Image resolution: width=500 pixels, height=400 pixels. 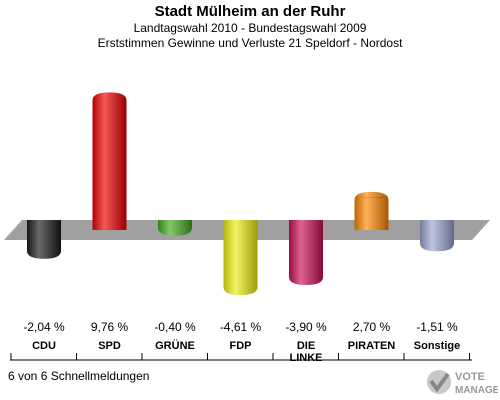 What do you see at coordinates (44, 346) in the screenshot?
I see `category-label: CDU` at bounding box center [44, 346].